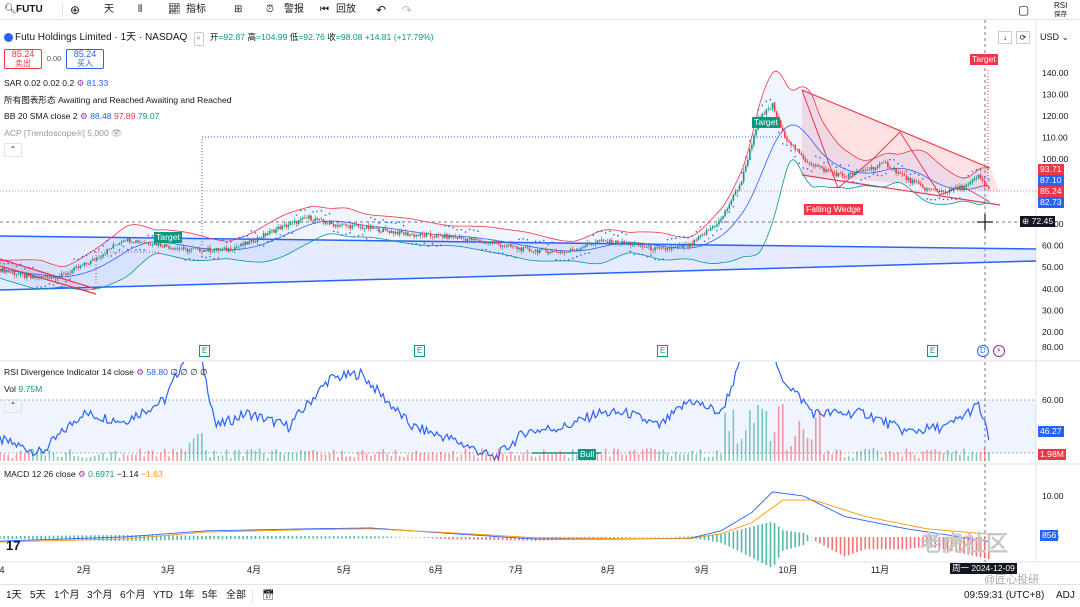  Describe the element at coordinates (29, 9) in the screenshot. I see `symbol-search: FUTU` at that location.